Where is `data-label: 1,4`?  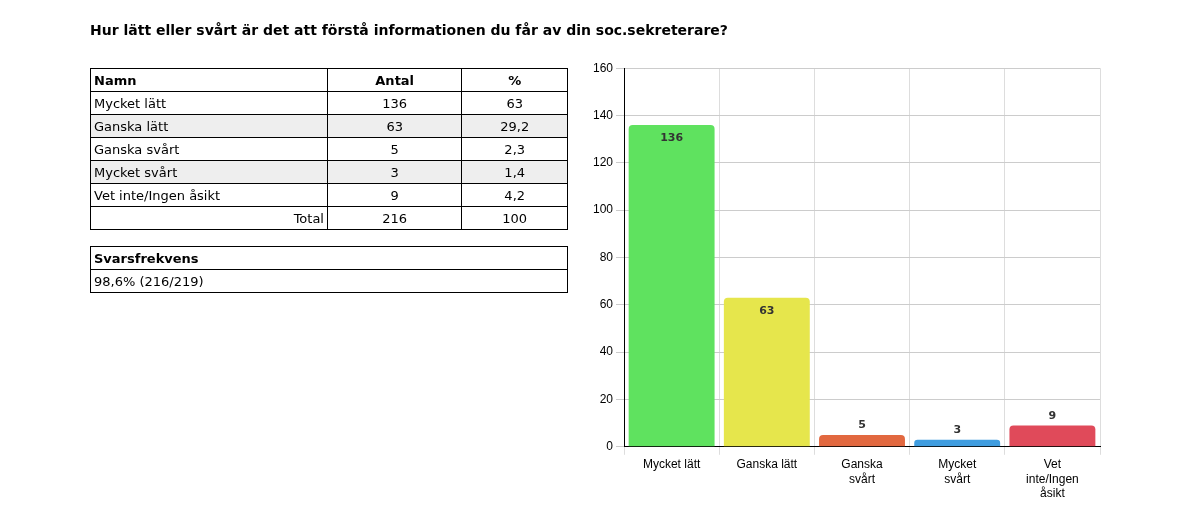 data-label: 1,4 is located at coordinates (514, 172).